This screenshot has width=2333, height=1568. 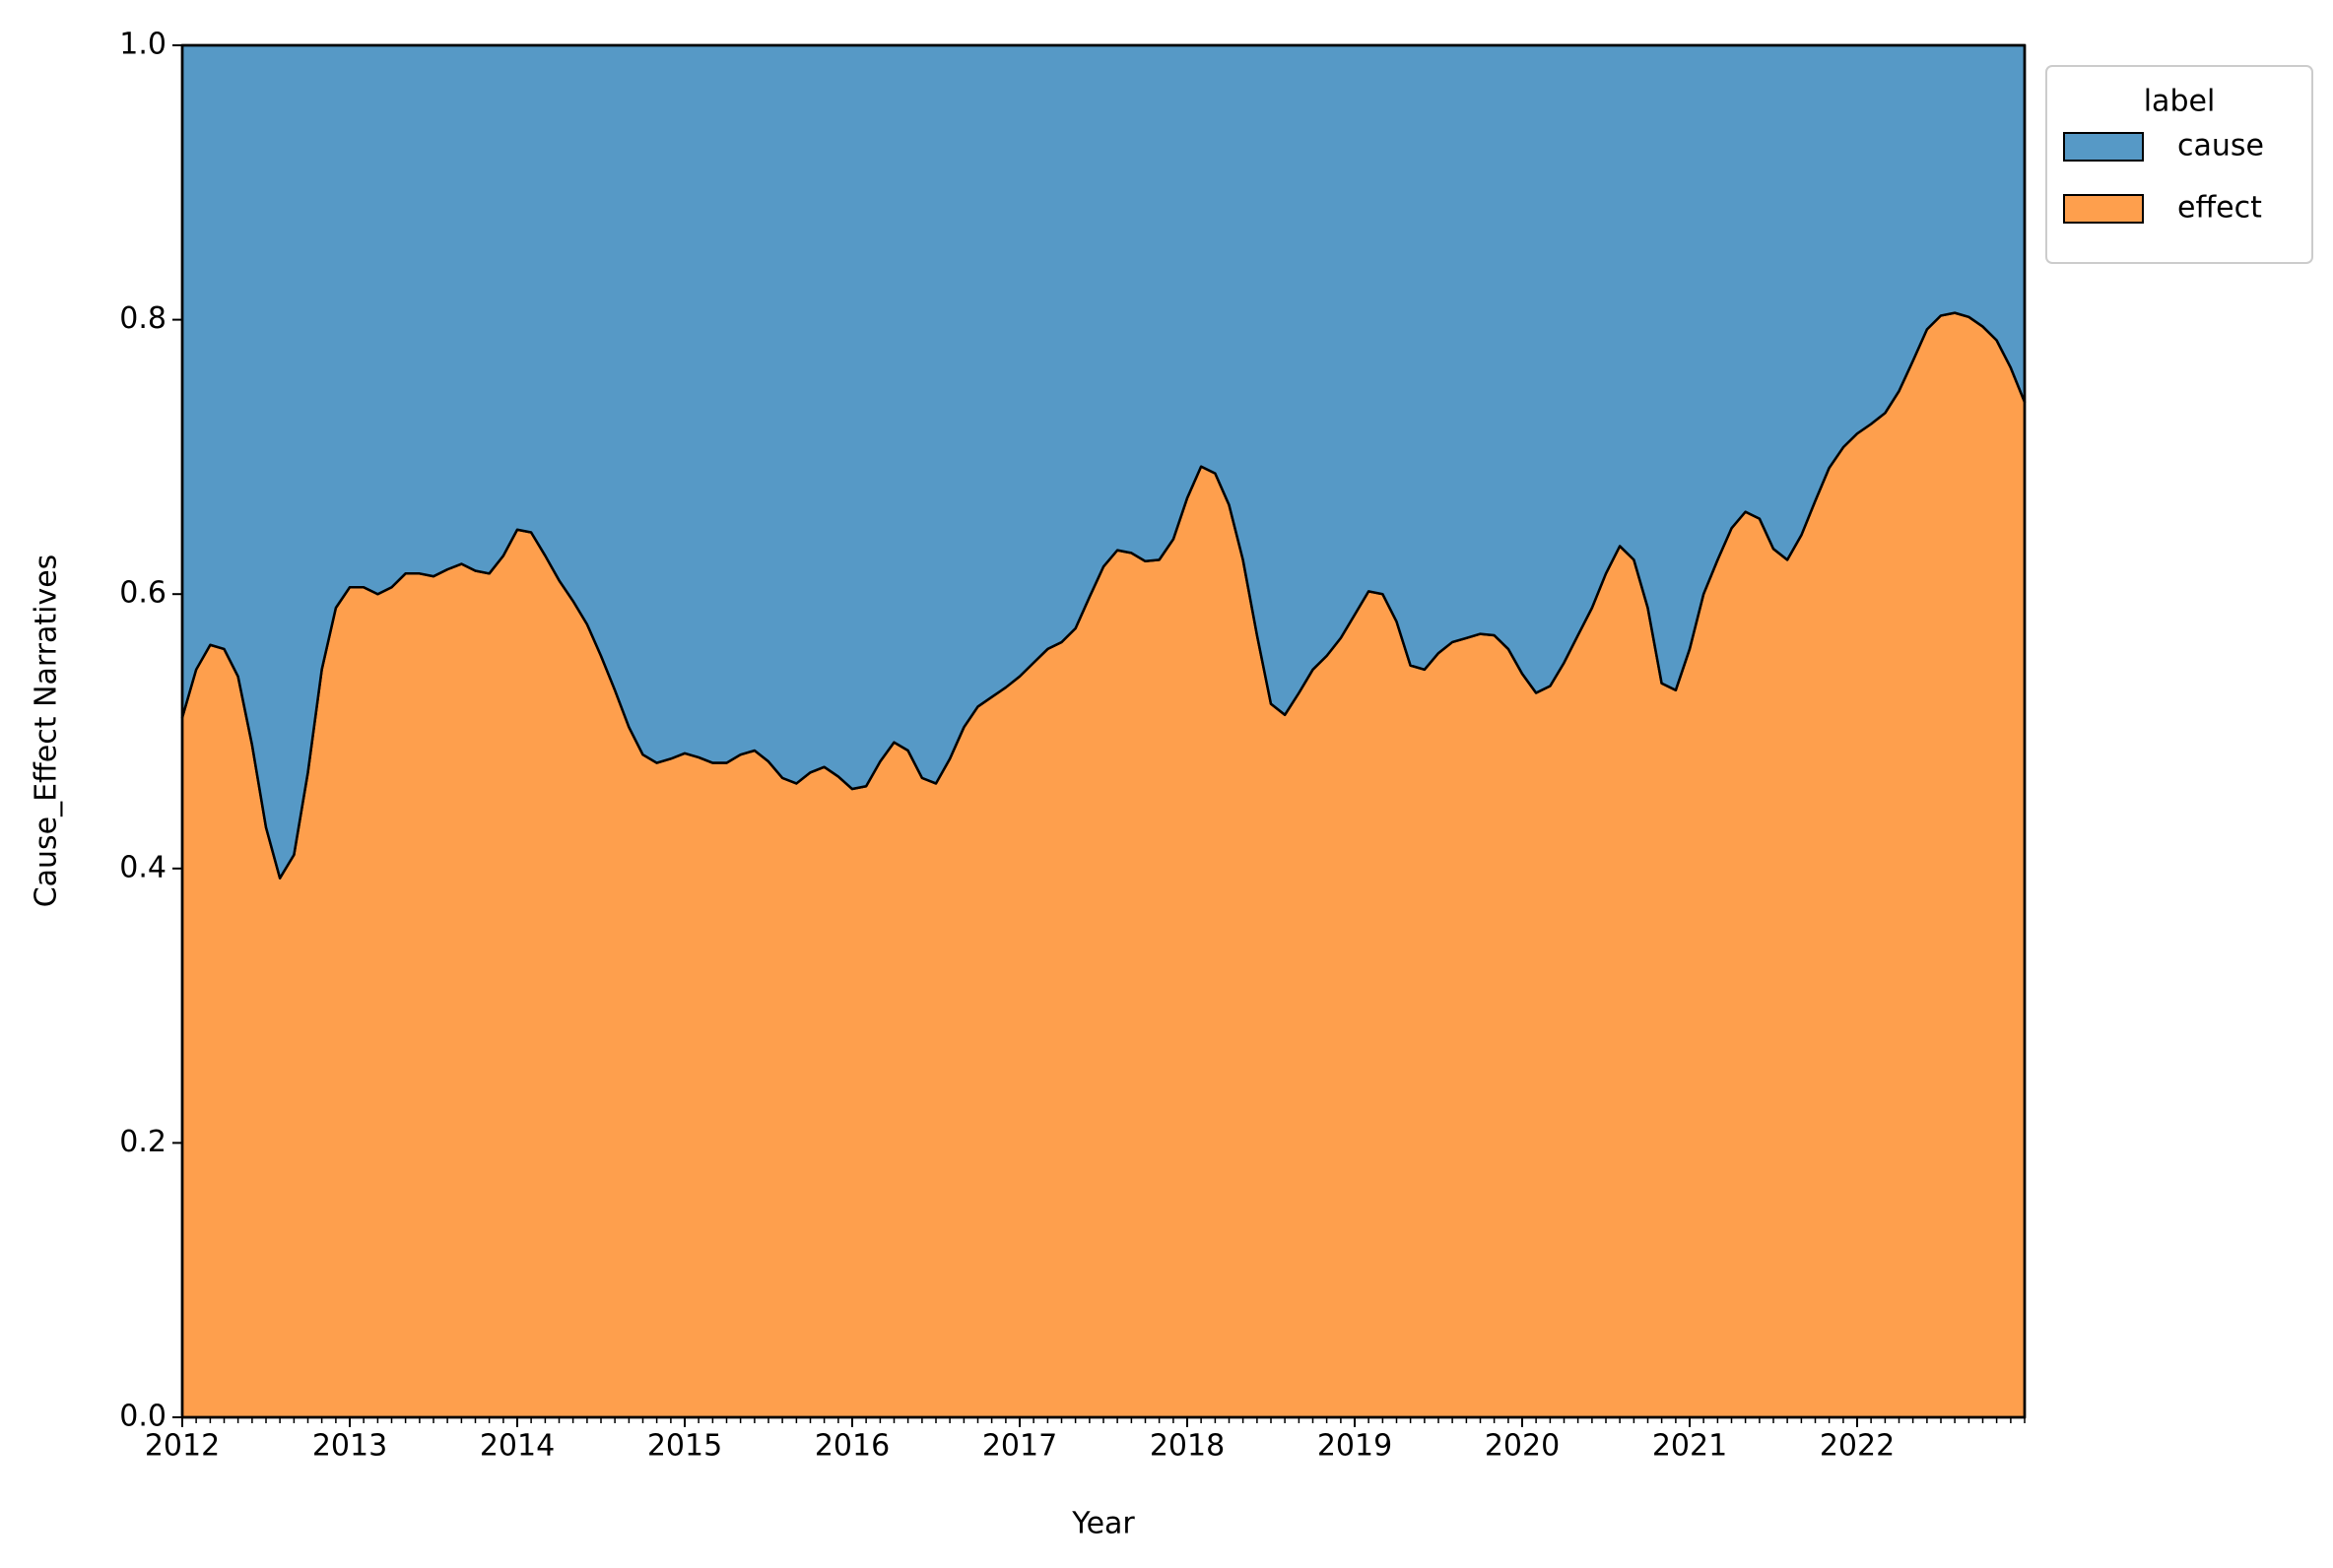 What do you see at coordinates (143, 1142) in the screenshot?
I see `y-tick-label: 0.2` at bounding box center [143, 1142].